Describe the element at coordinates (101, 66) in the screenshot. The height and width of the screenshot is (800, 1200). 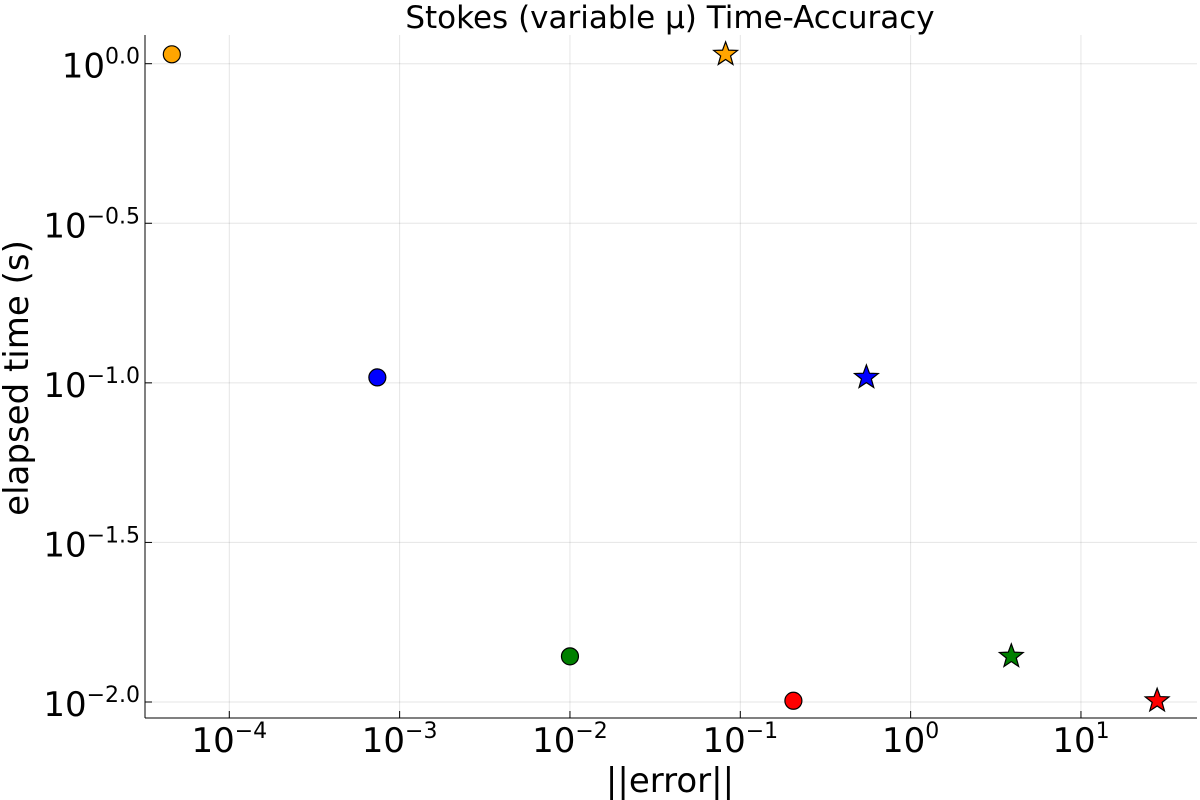
I see `y-tick-label: 100.0` at that location.